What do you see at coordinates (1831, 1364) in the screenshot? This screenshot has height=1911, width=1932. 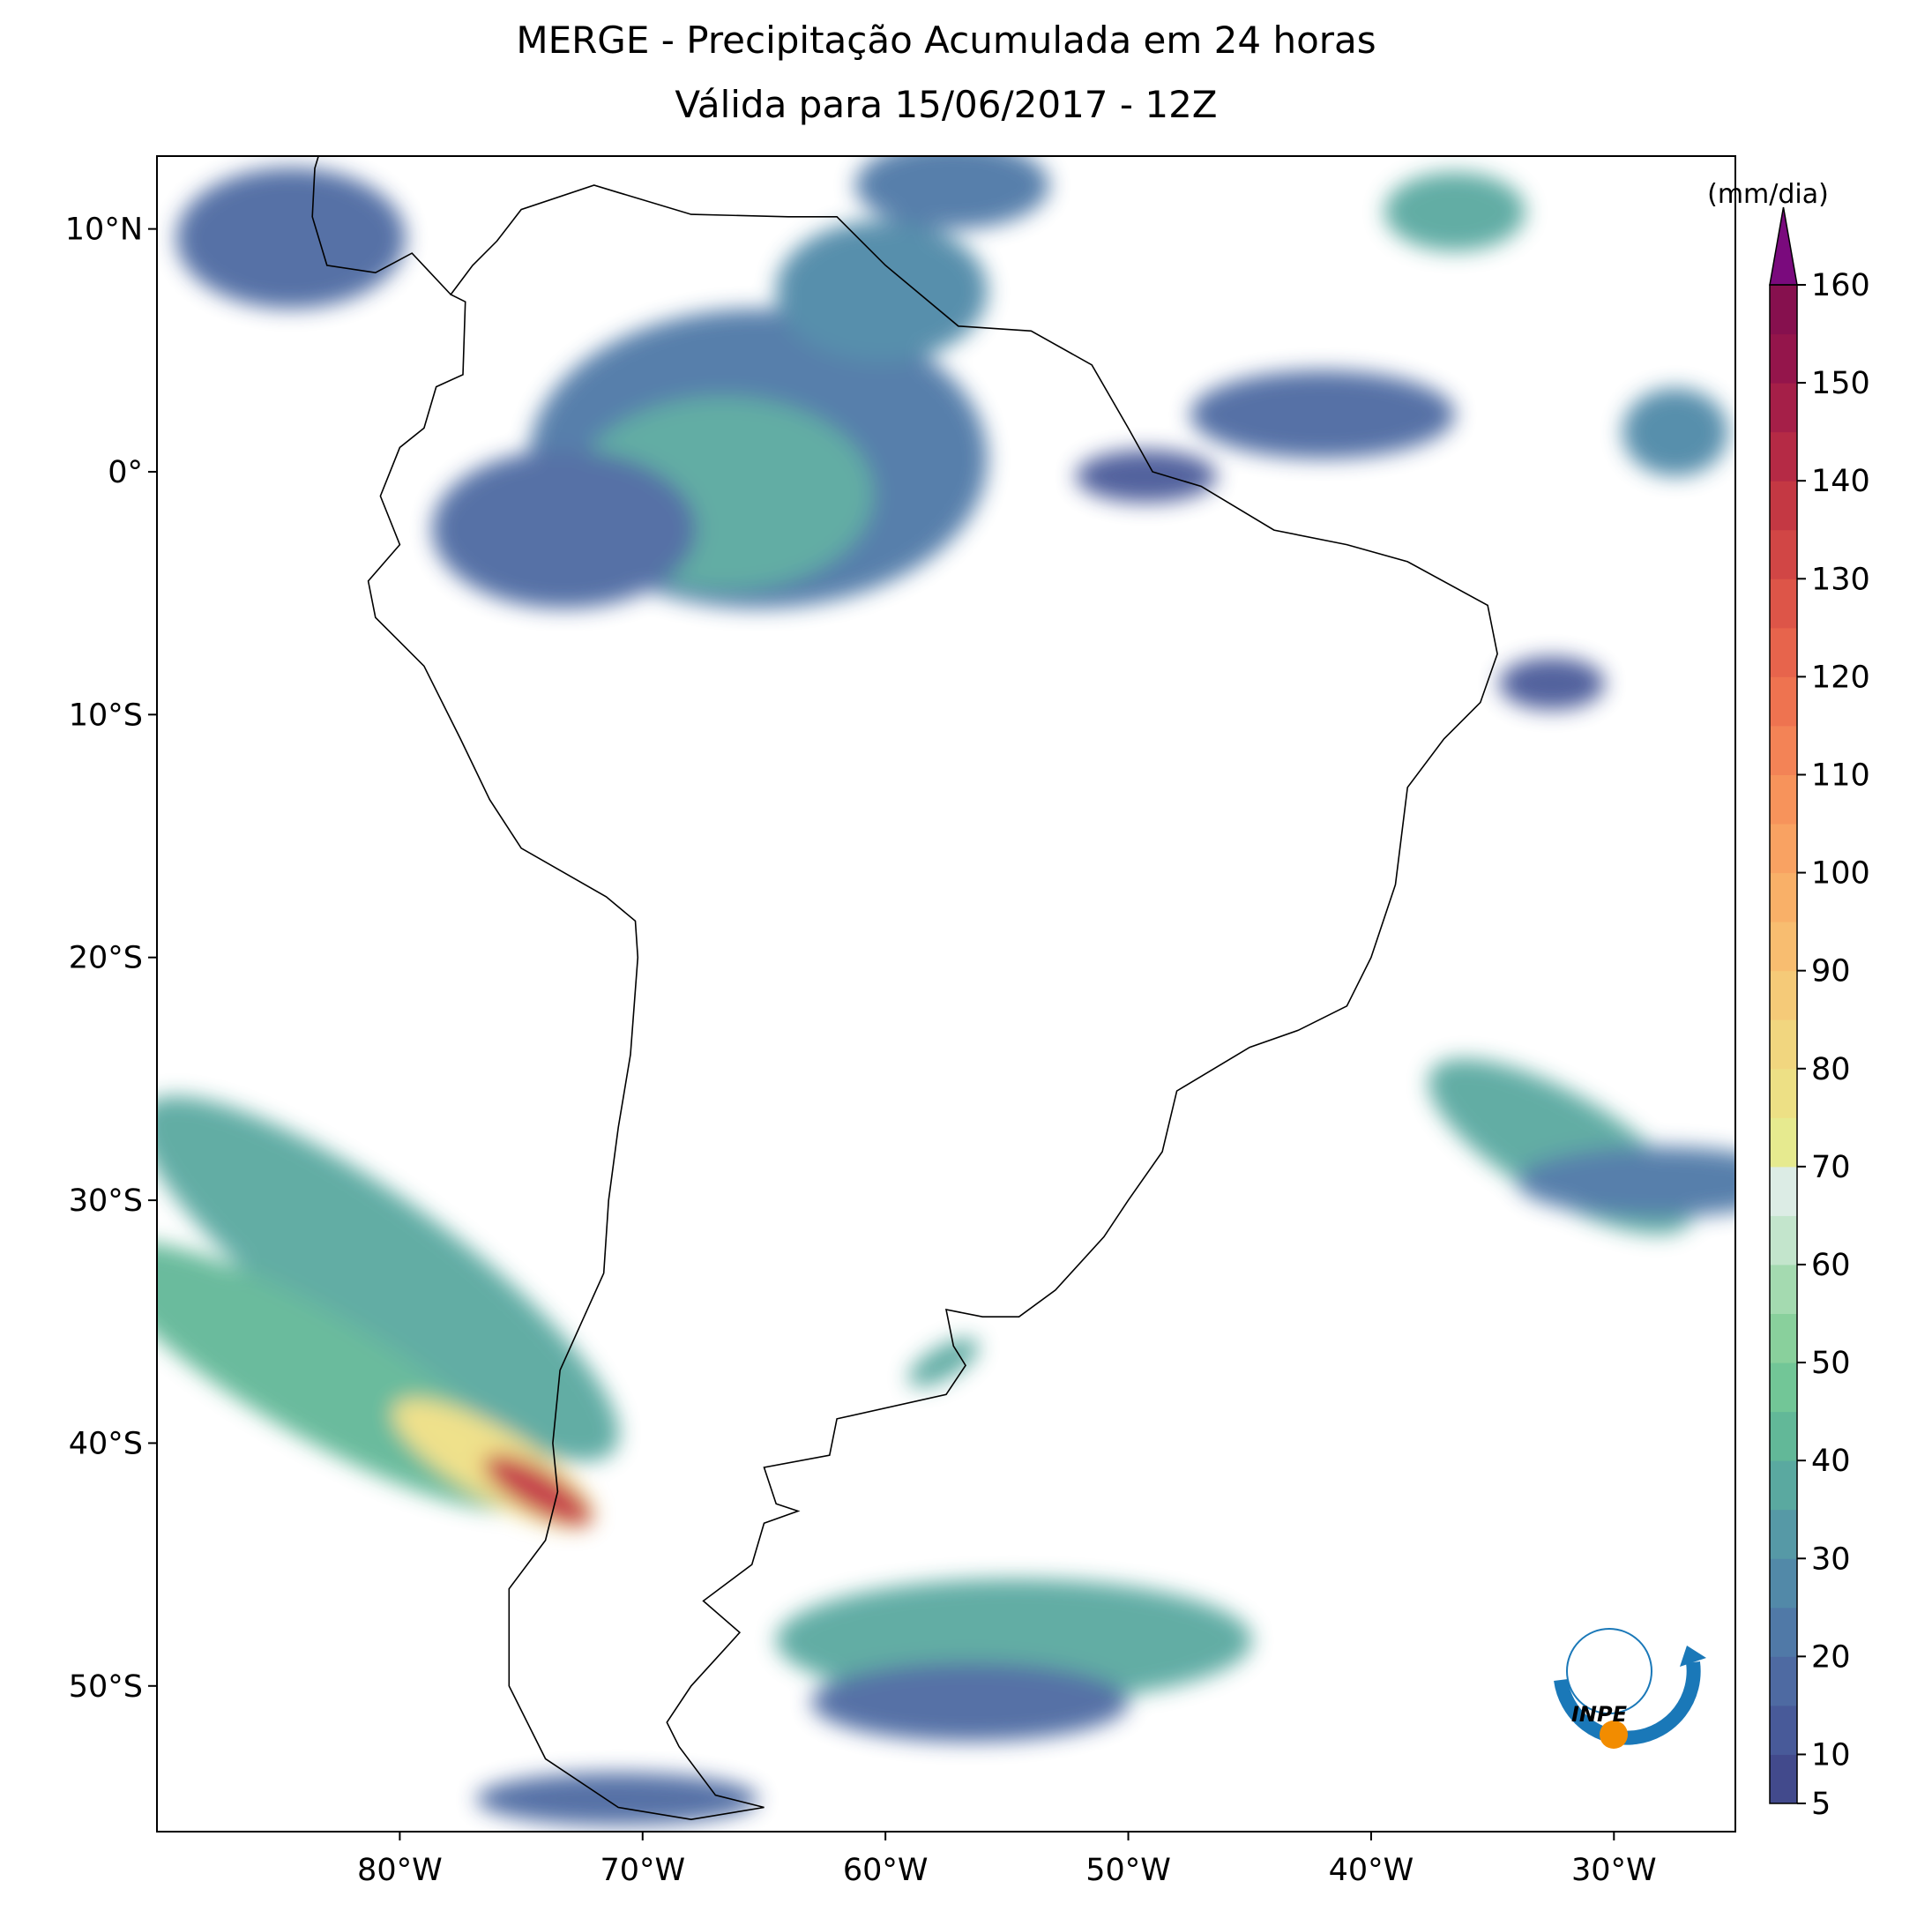 I see `colorbar-tick-label: 50` at bounding box center [1831, 1364].